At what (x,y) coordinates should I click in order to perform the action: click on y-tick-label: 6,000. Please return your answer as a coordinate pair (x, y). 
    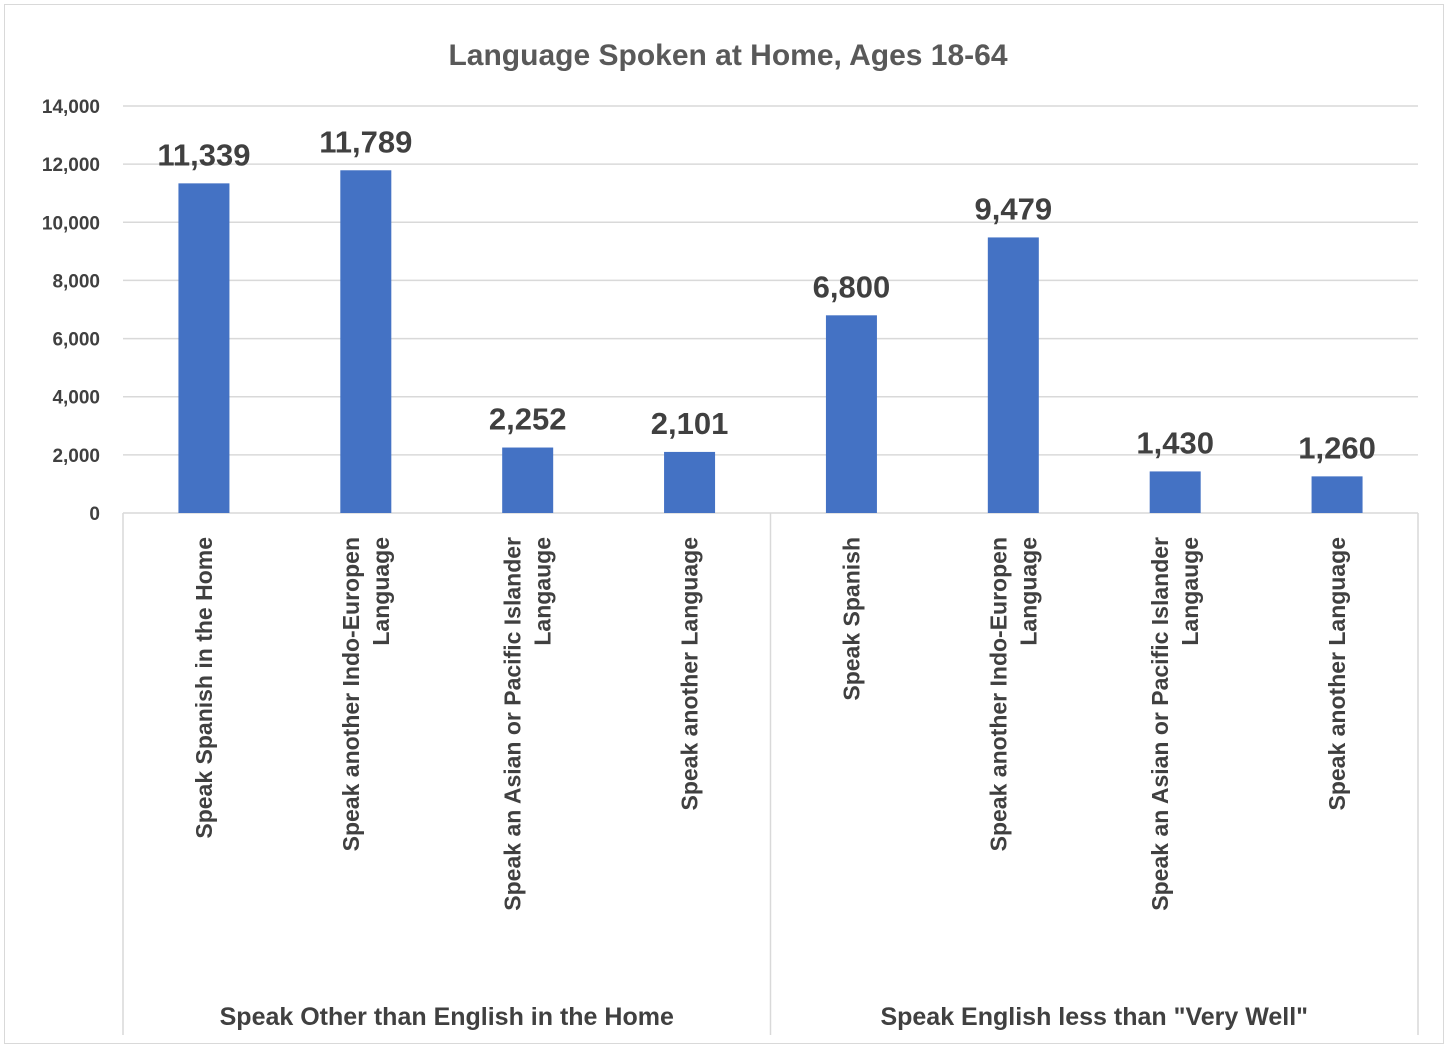
    Looking at the image, I should click on (76, 340).